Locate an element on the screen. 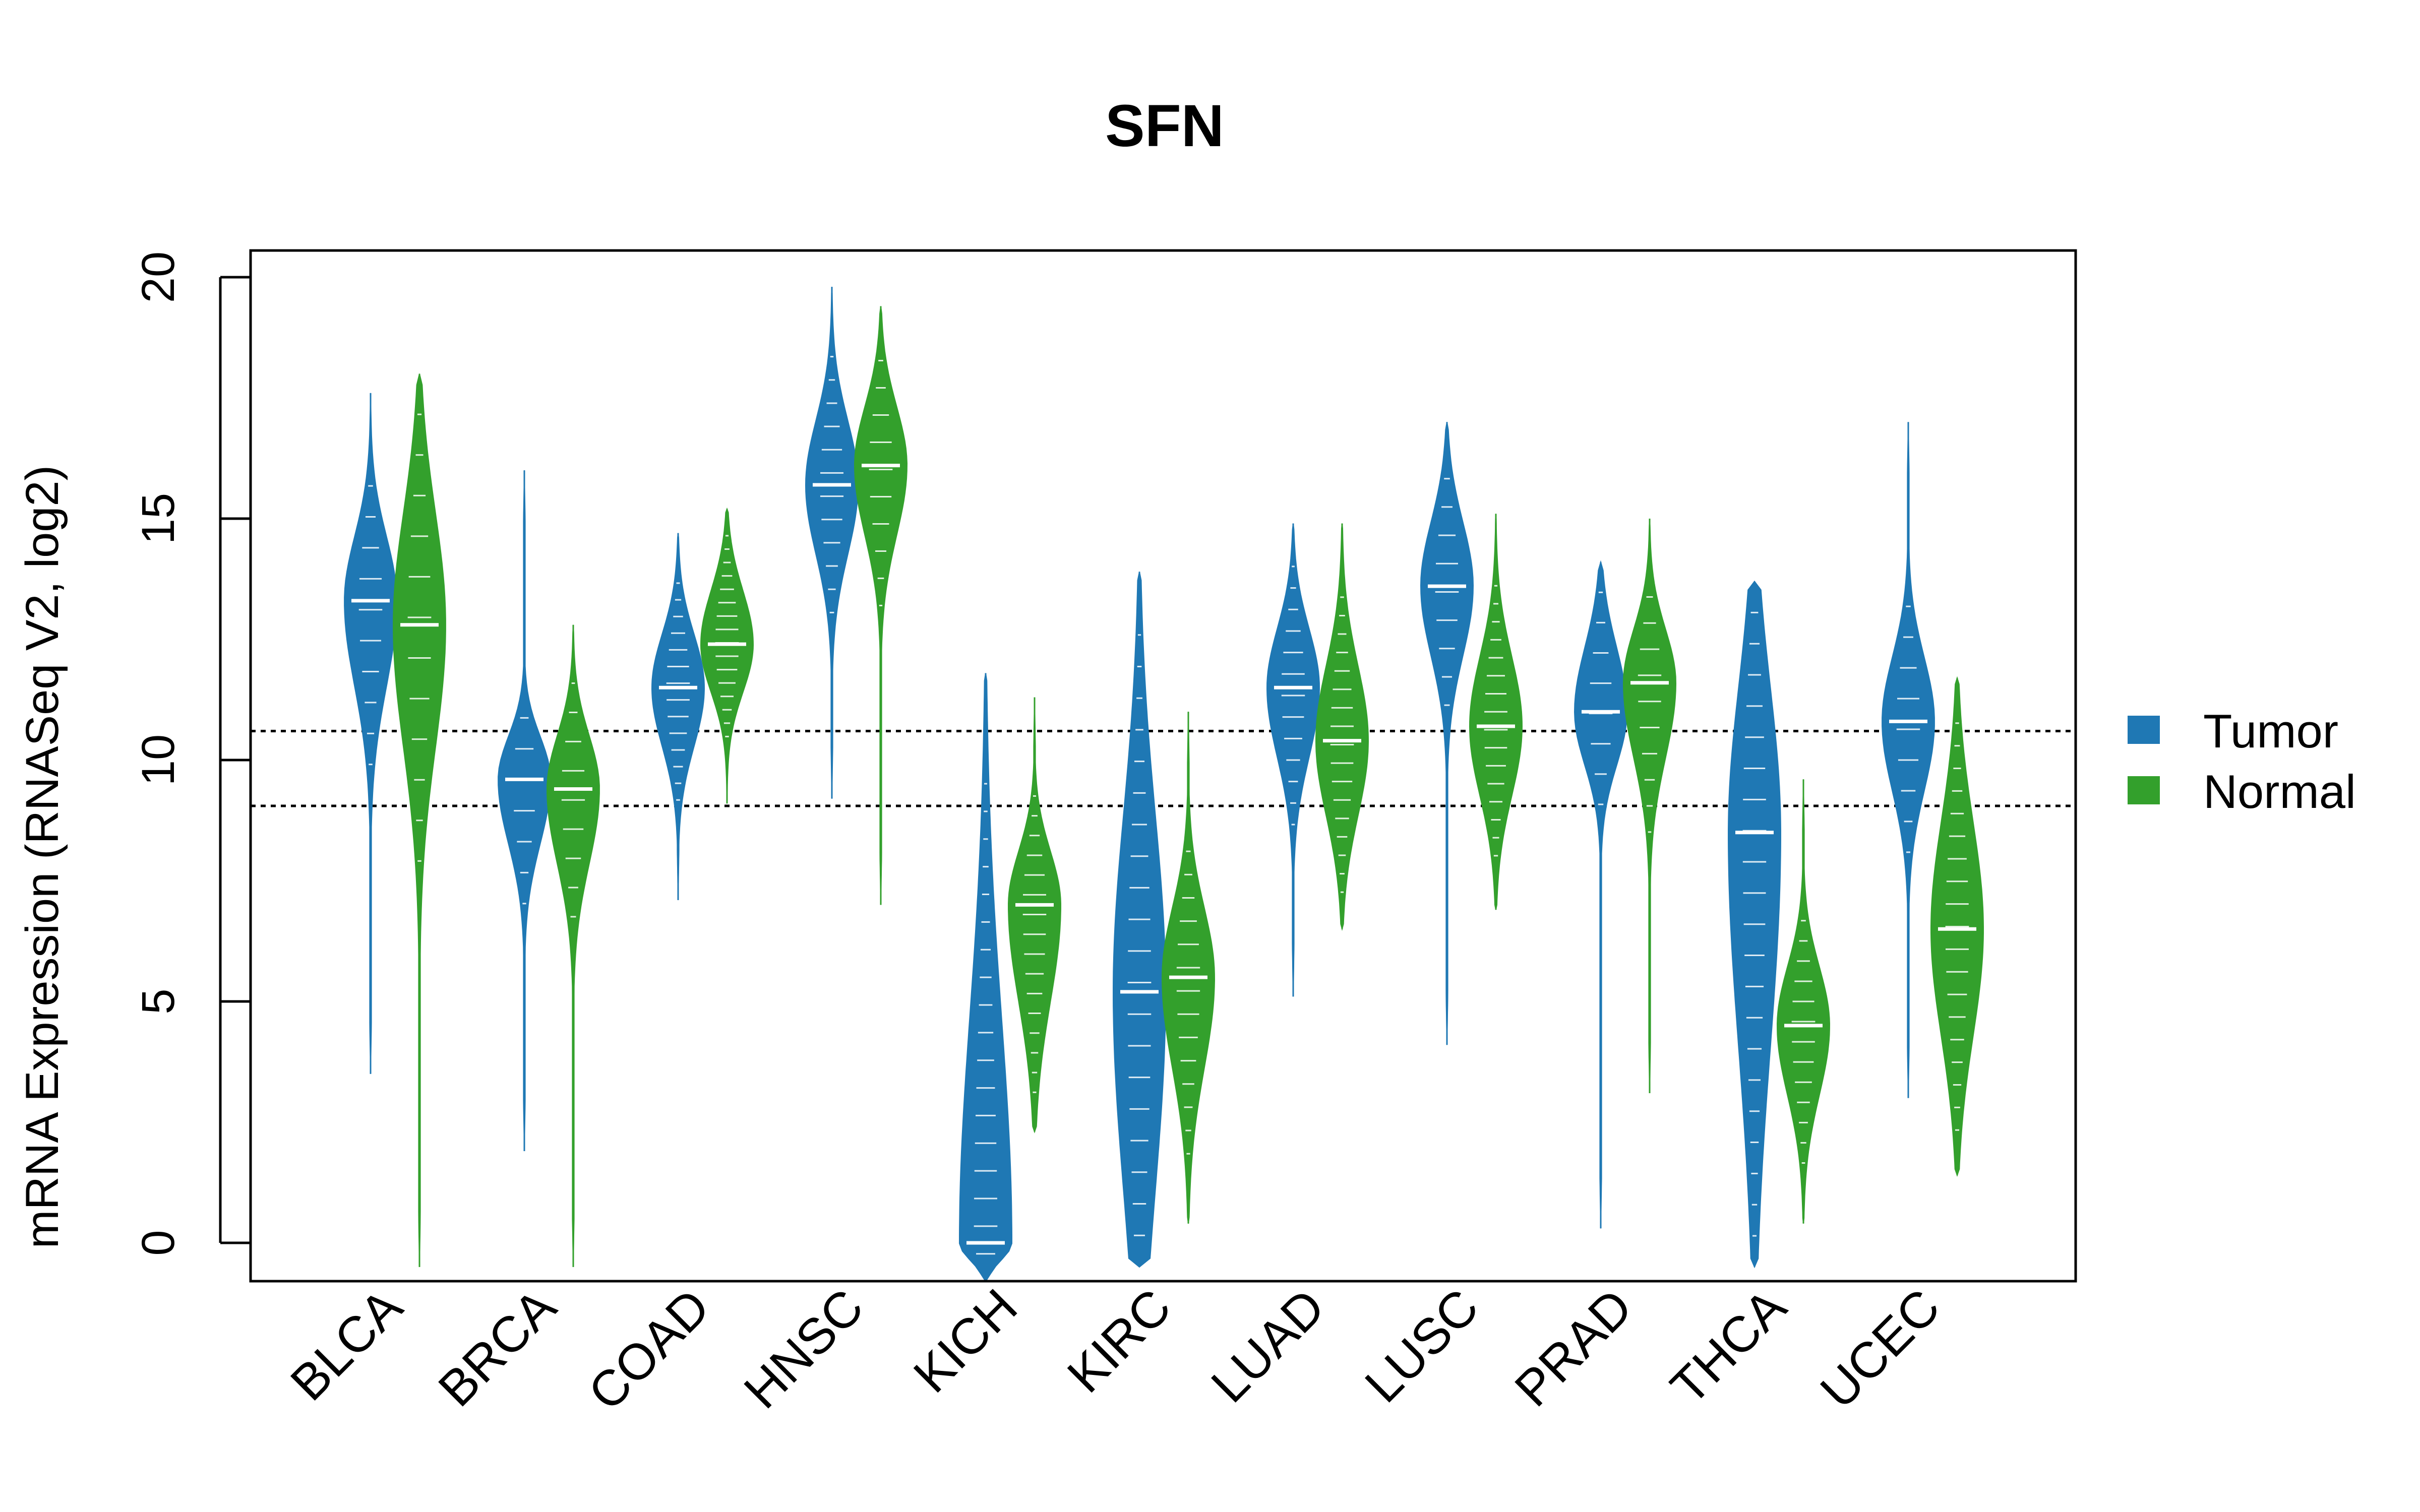  y-axis-label: mRNA Expression (RNASeq V2, log2) is located at coordinates (42, 856).